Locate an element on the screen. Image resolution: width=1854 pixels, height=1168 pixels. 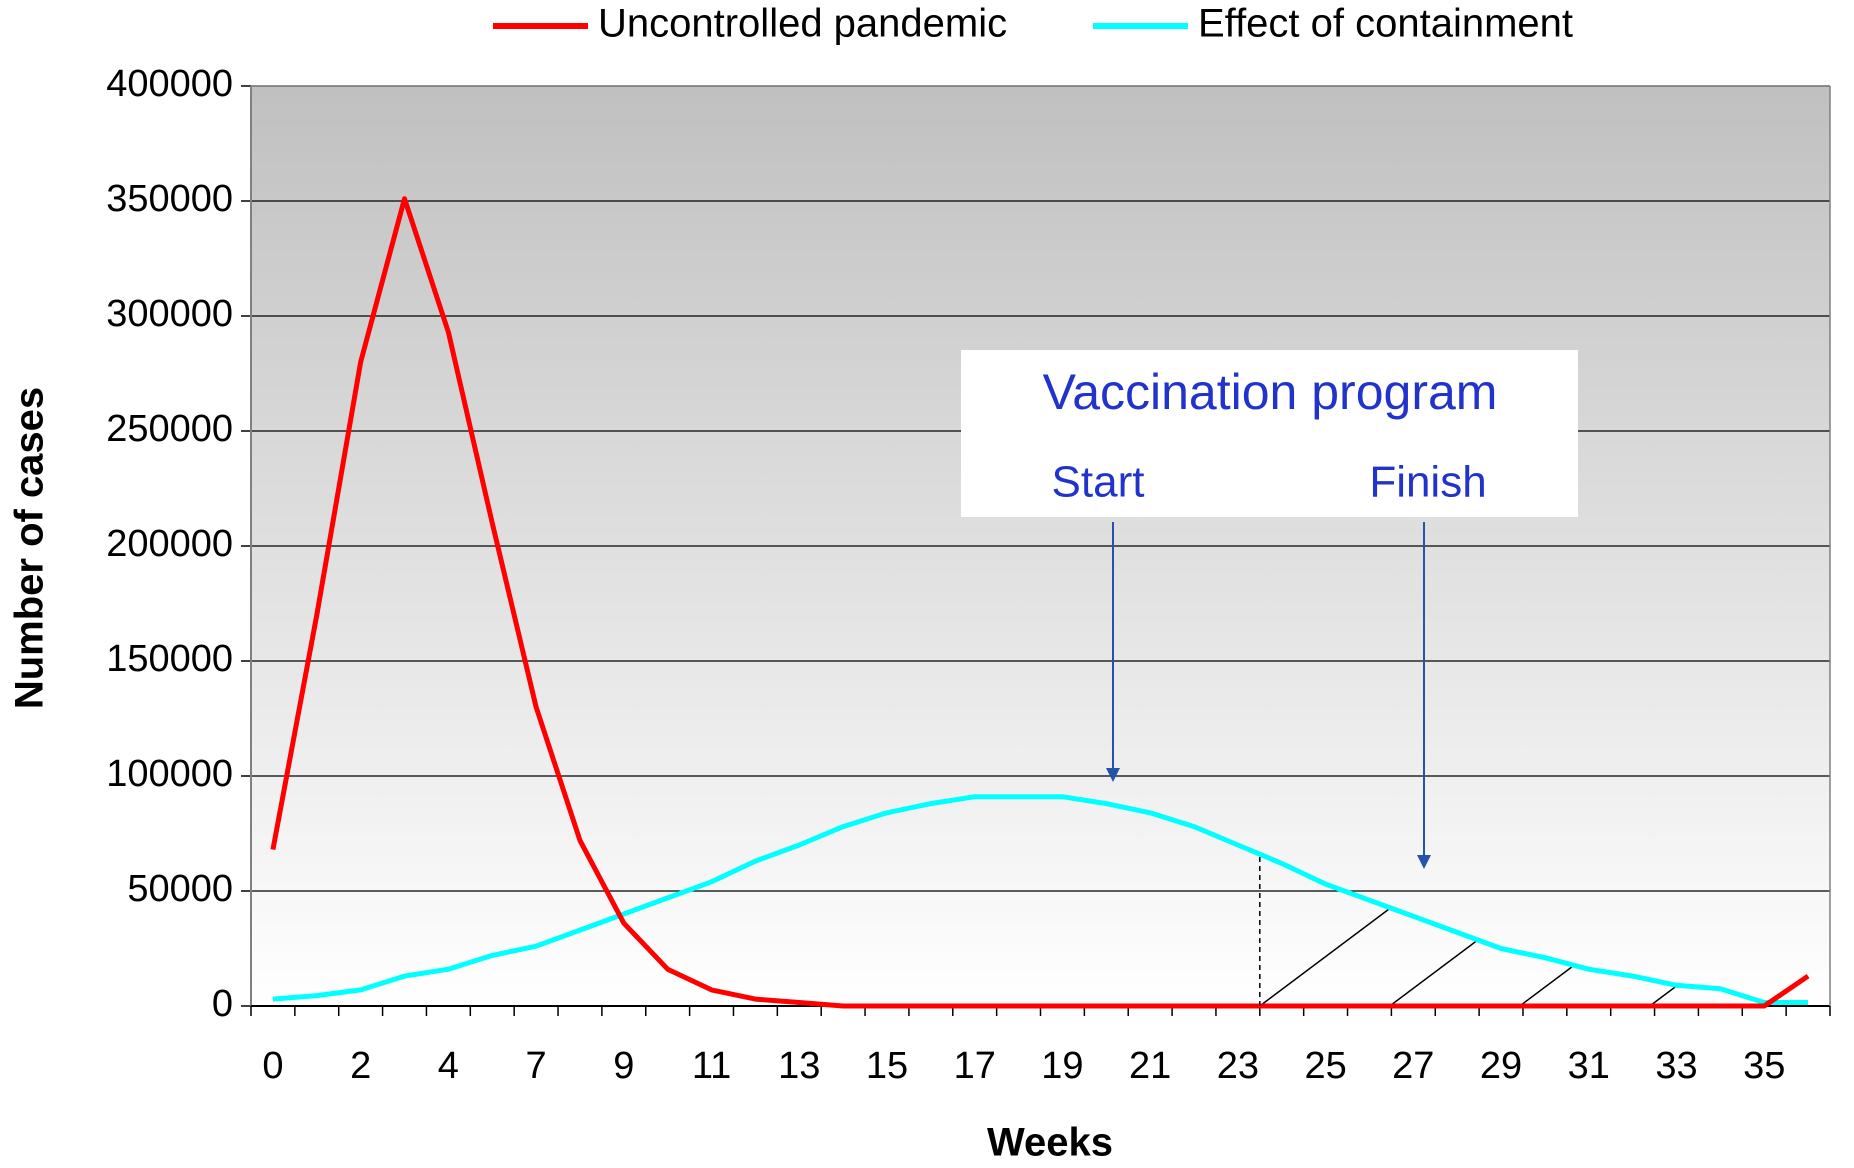
x-tick-label: 33 is located at coordinates (1676, 1066).